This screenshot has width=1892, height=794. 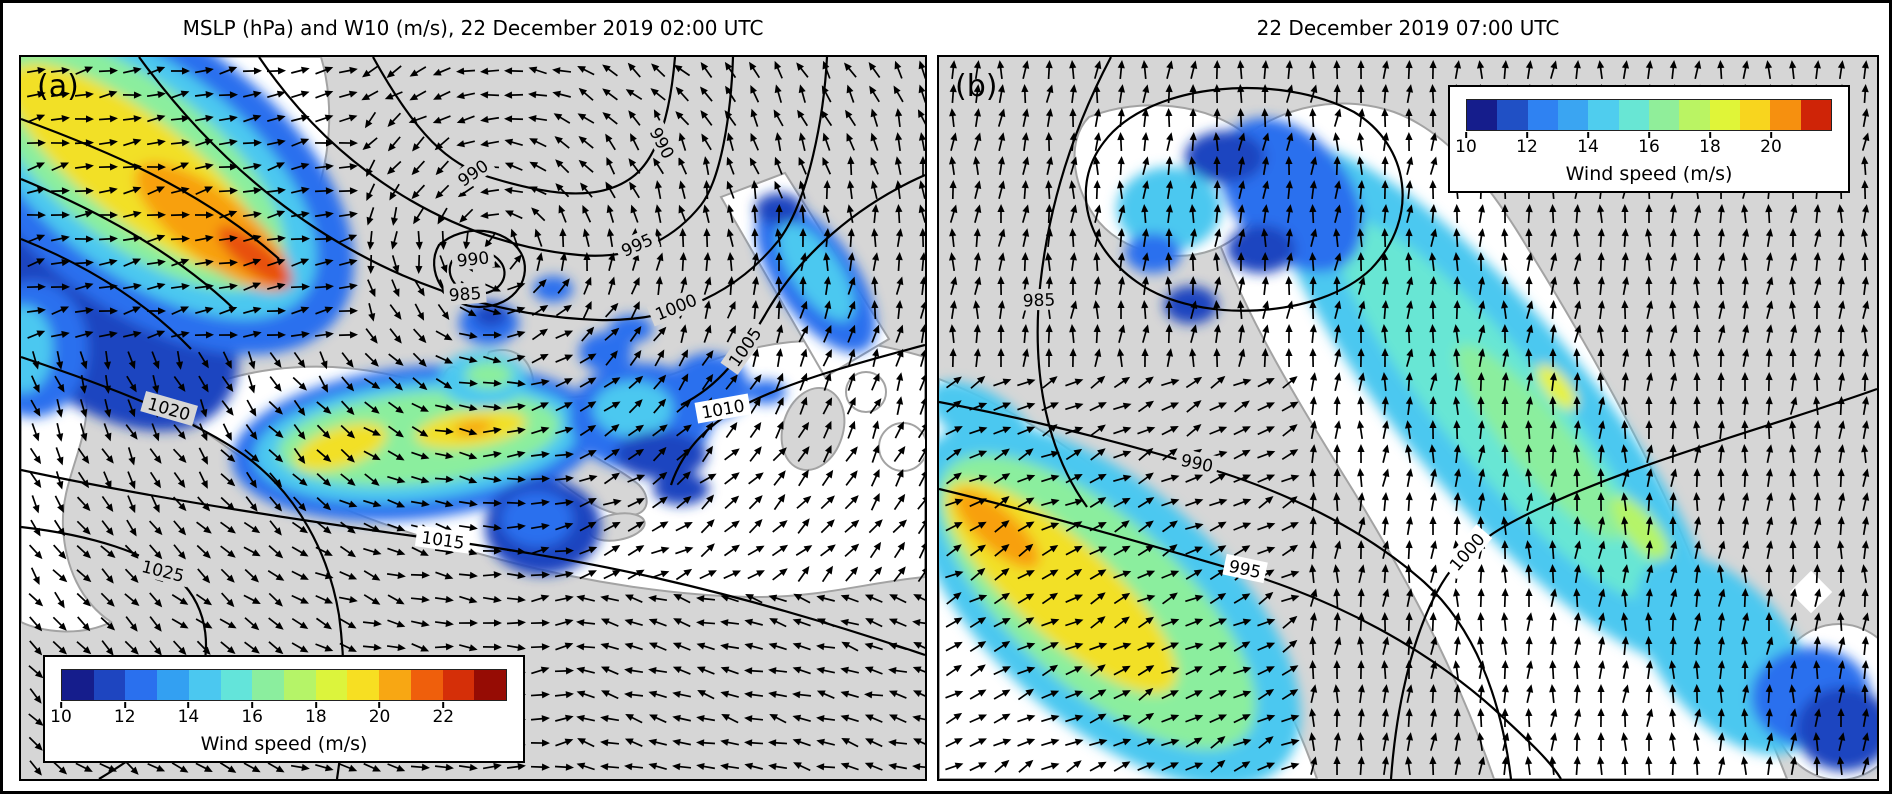 I want to click on colorbar-ticks: 10 12 14 16 18 20, so click(x=1643, y=145).